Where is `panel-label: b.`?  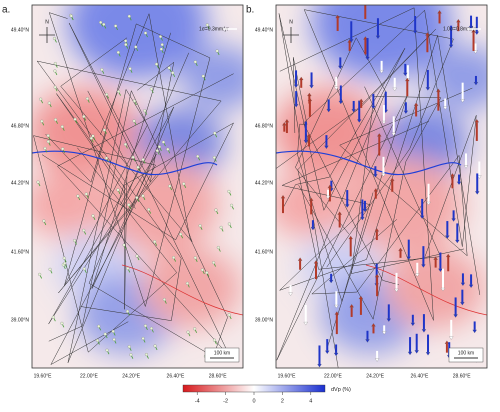 panel-label: b. is located at coordinates (250, 10).